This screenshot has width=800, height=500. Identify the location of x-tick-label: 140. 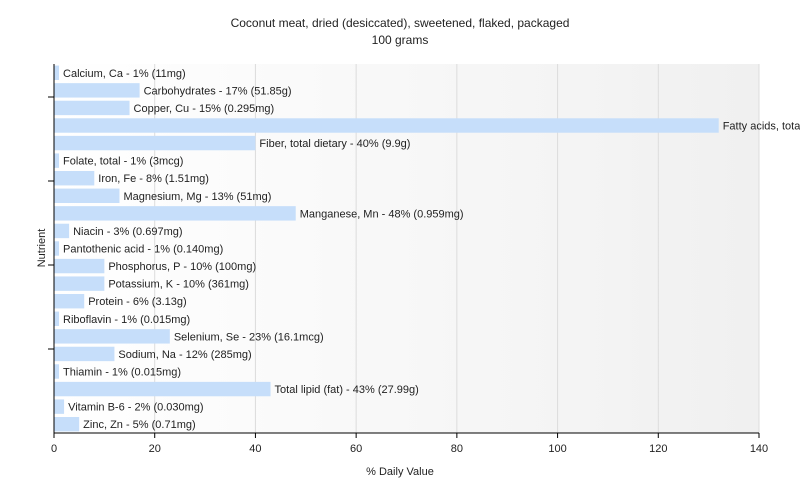
(759, 449).